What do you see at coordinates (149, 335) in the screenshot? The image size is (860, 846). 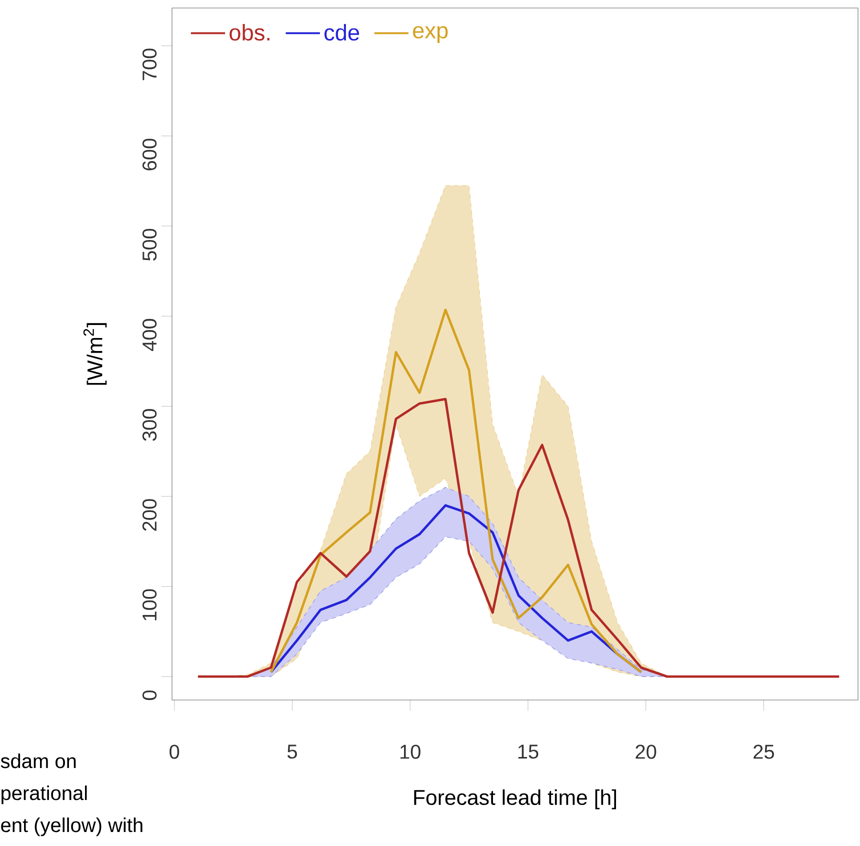 I see `y-tick-label: 400` at bounding box center [149, 335].